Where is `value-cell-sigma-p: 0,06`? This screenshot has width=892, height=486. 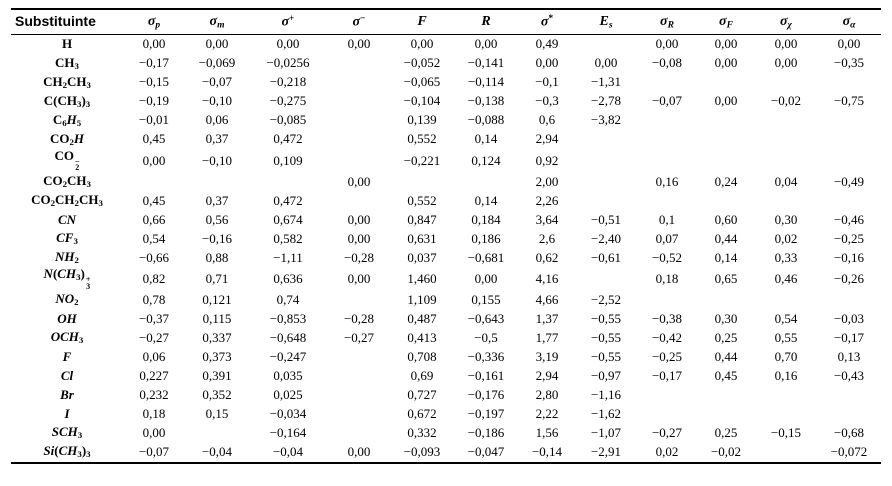
value-cell-sigma-p: 0,06 is located at coordinates (154, 356).